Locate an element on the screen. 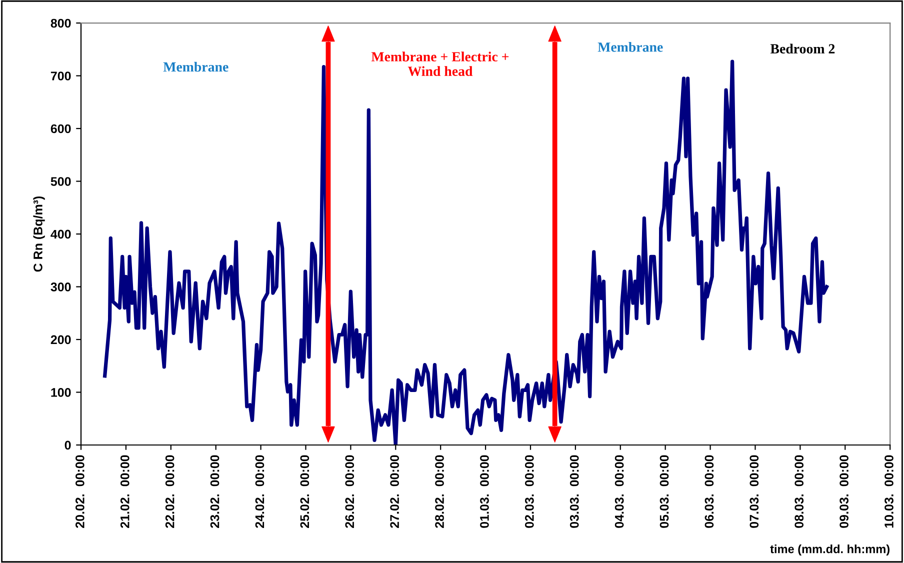 This screenshot has height=563, width=904. y-tick-label: 600 is located at coordinates (60, 129).